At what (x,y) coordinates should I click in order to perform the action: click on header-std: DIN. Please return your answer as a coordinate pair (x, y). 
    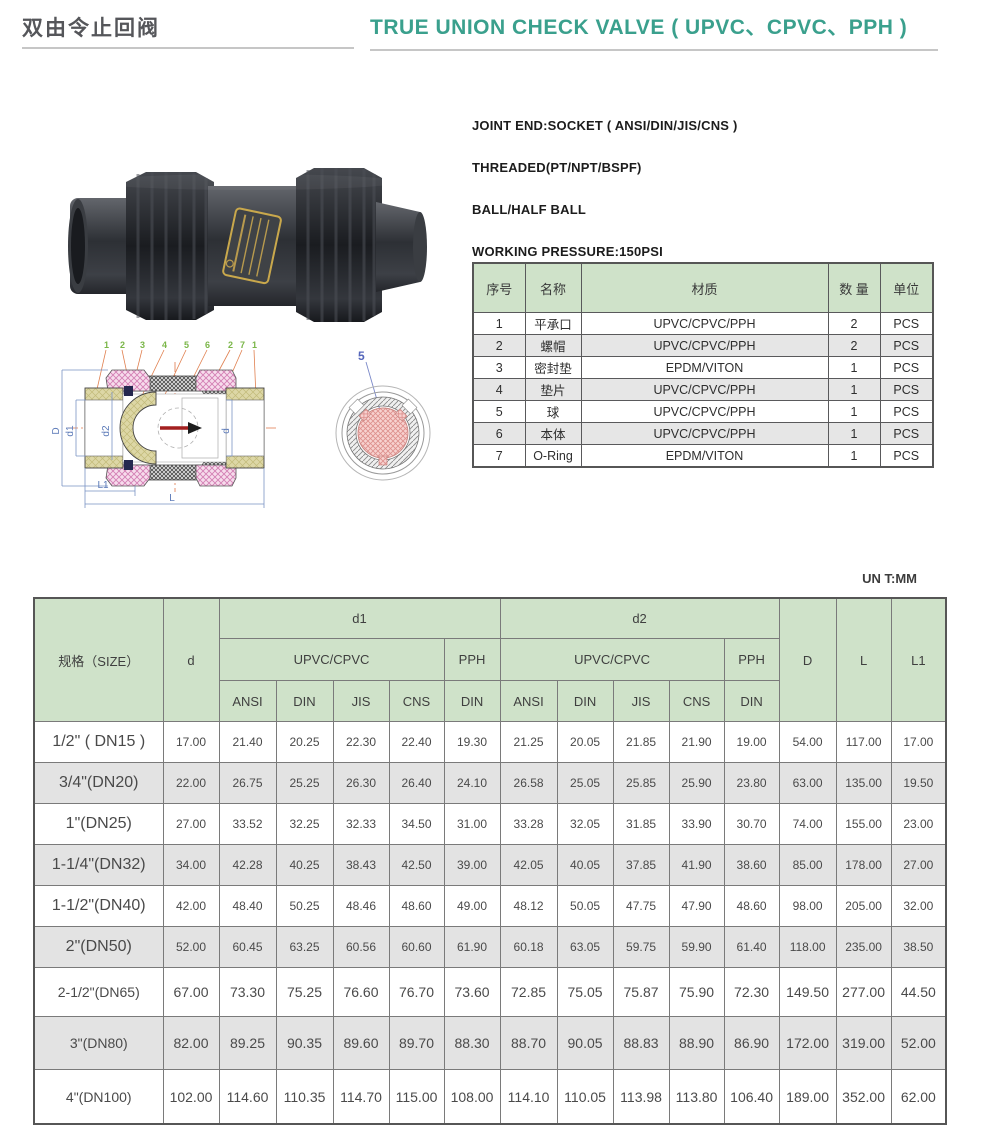
    Looking at the image, I should click on (472, 701).